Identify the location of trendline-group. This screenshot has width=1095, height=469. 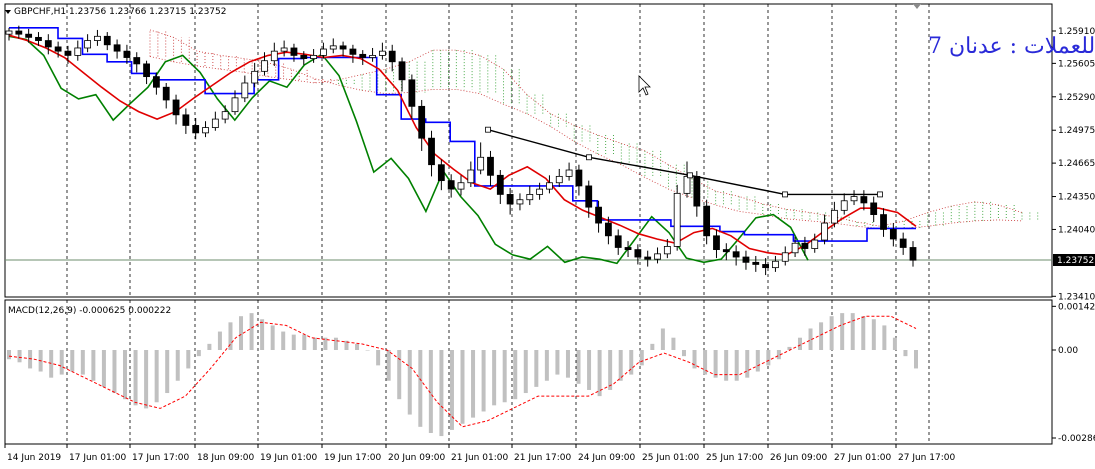
(684, 162).